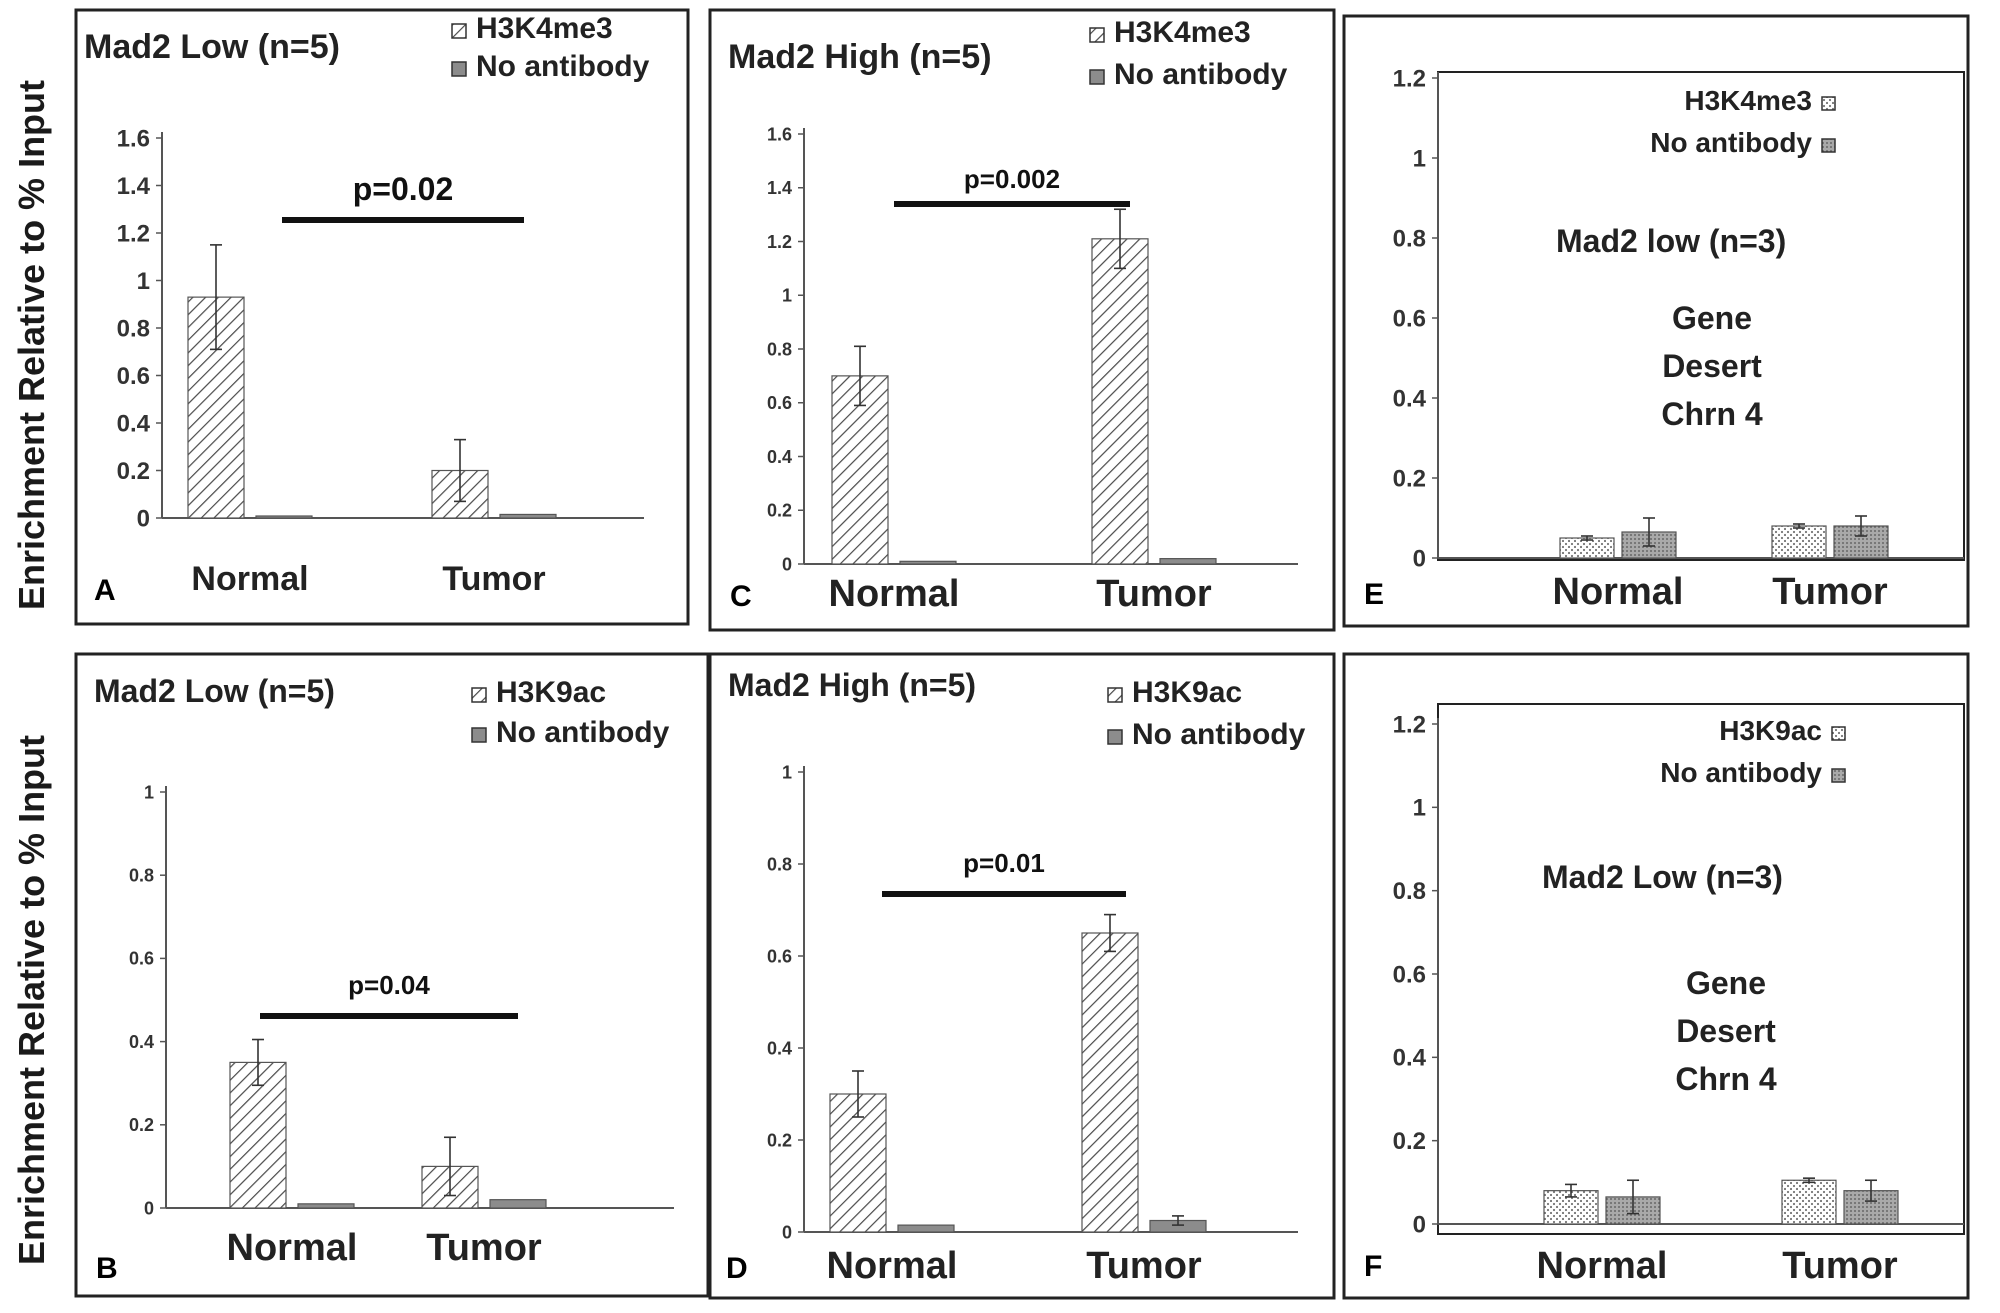 This screenshot has height=1313, width=2000. What do you see at coordinates (258, 1135) in the screenshot?
I see `bar-h3k9ac-normal` at bounding box center [258, 1135].